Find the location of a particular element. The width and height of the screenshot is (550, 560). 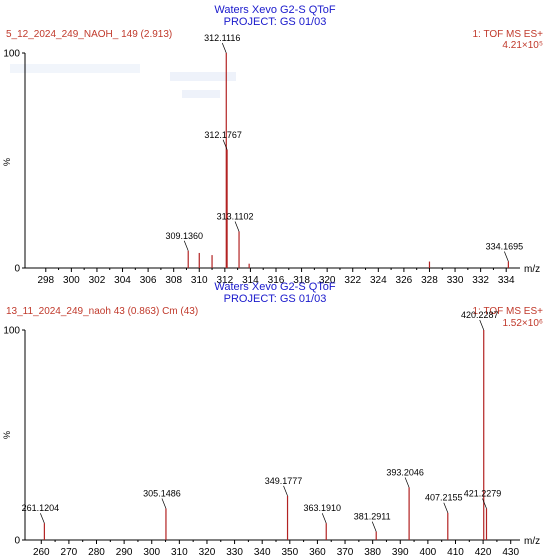

x-tick-label: 350 is located at coordinates (289, 552).